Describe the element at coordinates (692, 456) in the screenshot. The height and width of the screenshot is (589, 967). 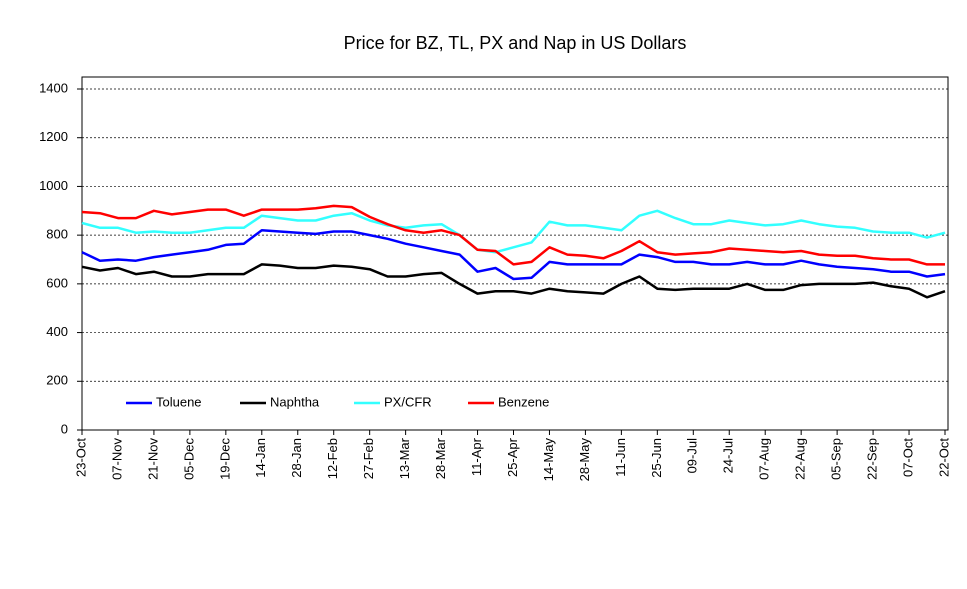
I see `x-tick-label: 09-Jul` at that location.